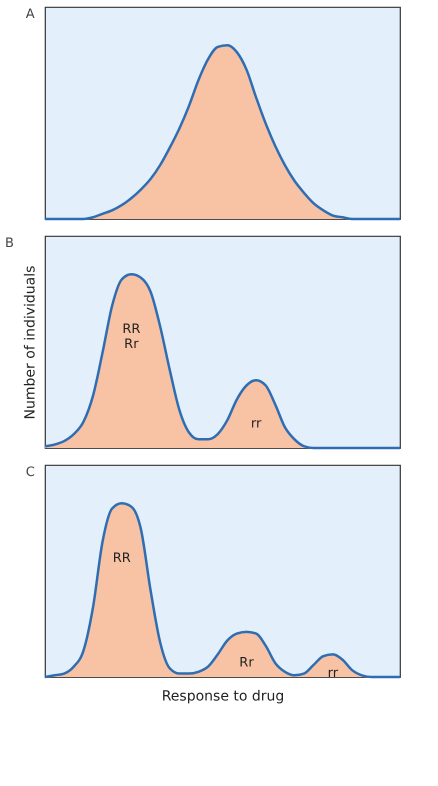  What do you see at coordinates (246, 663) in the screenshot?
I see `annotation: Rr` at bounding box center [246, 663].